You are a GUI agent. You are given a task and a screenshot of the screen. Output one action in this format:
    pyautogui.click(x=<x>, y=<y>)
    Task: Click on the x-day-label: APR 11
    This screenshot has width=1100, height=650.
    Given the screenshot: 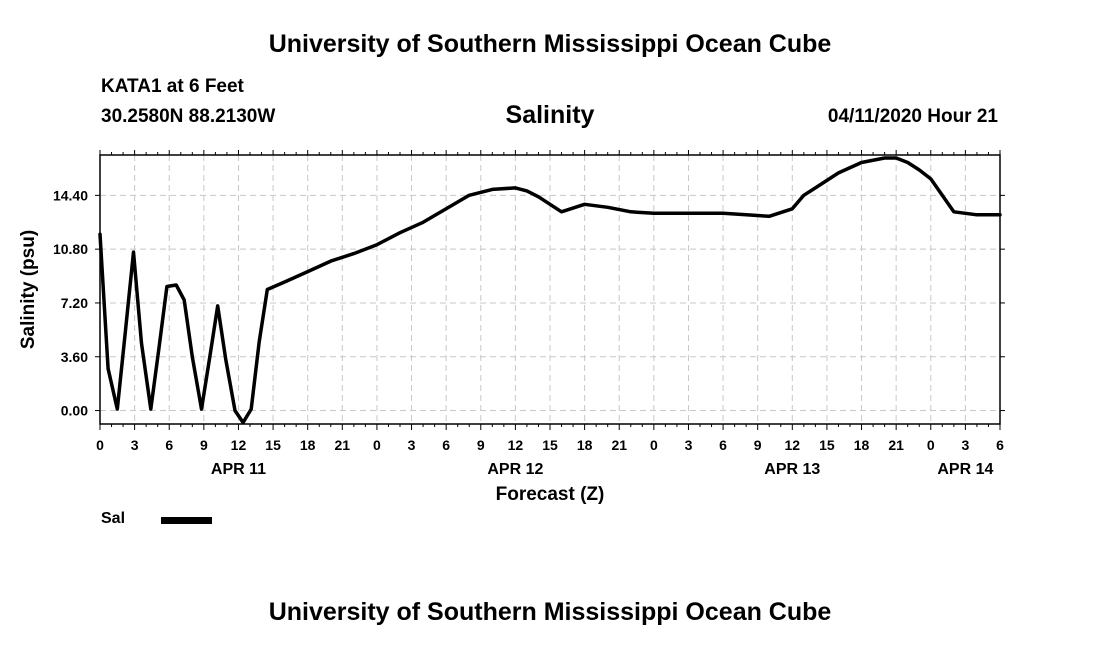 What is the action you would take?
    pyautogui.click(x=238, y=469)
    